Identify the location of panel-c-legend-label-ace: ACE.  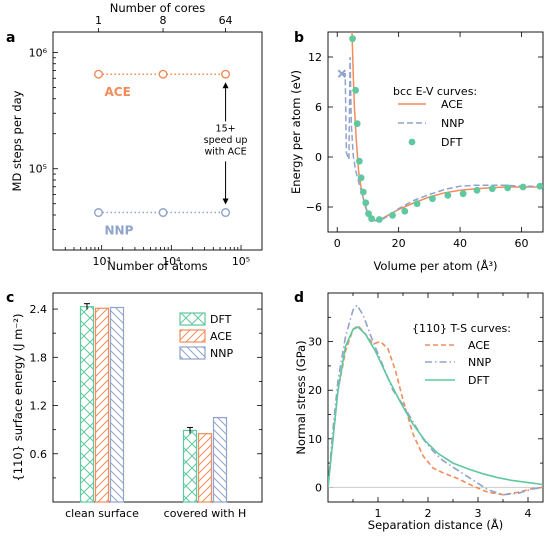
(221, 336).